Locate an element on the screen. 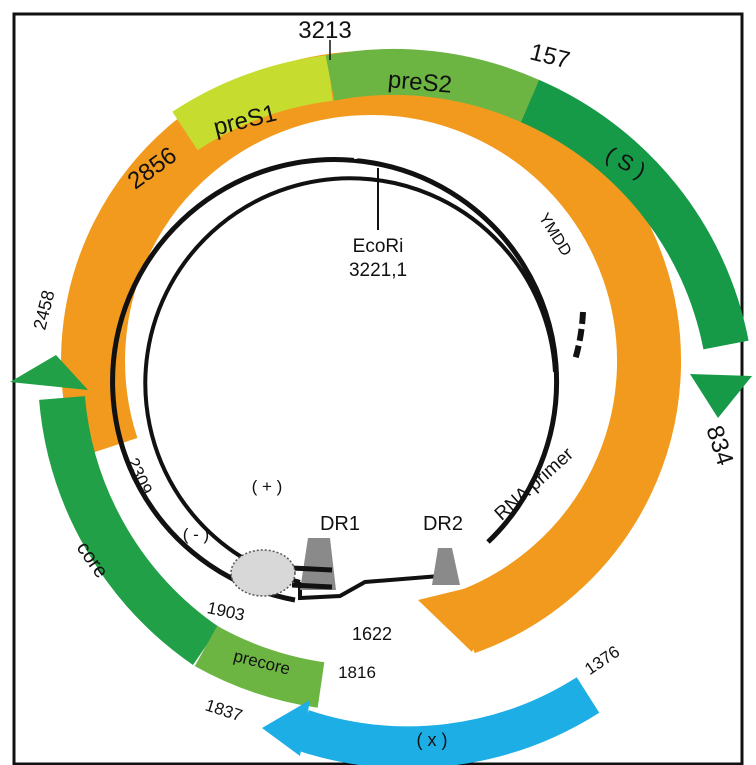 The width and height of the screenshot is (756, 765). label-ecori-pos: 3221,1 is located at coordinates (378, 270).